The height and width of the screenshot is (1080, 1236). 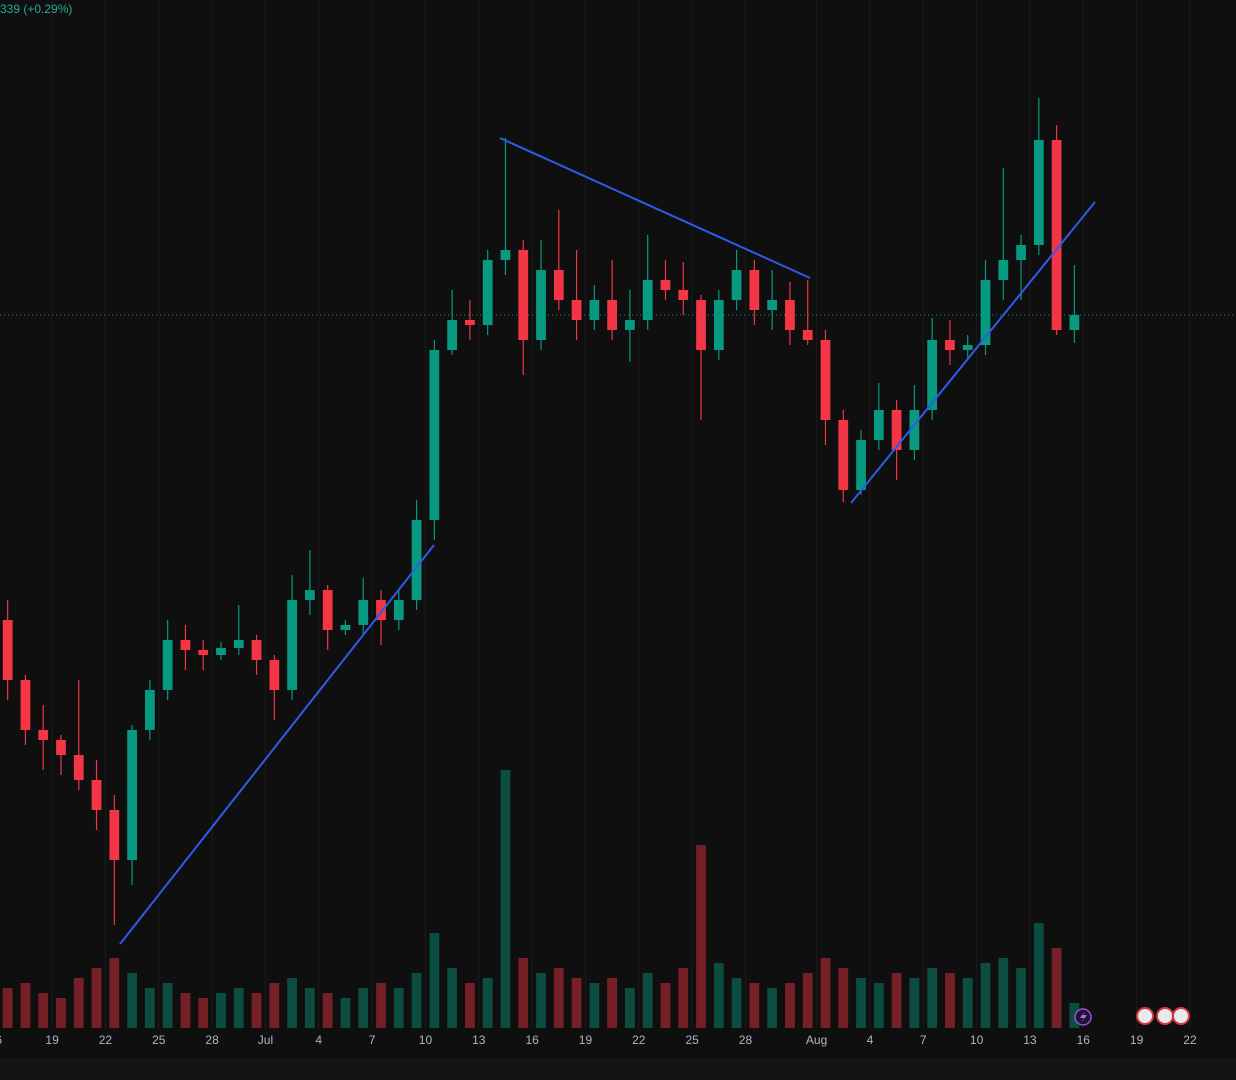 What do you see at coordinates (318, 1040) in the screenshot?
I see `x-tick-label: 4` at bounding box center [318, 1040].